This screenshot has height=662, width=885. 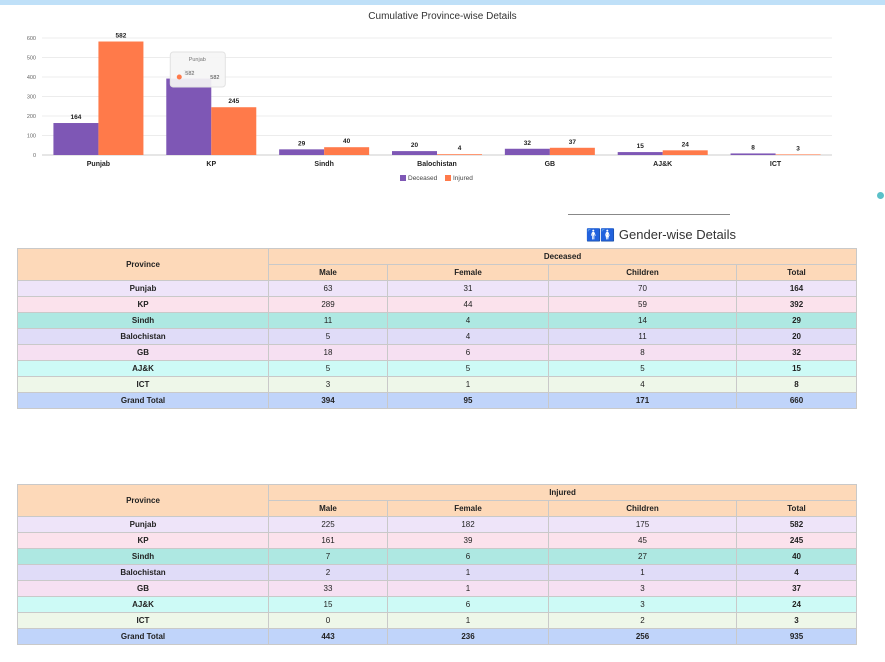 I want to click on data-label: 29, so click(x=302, y=143).